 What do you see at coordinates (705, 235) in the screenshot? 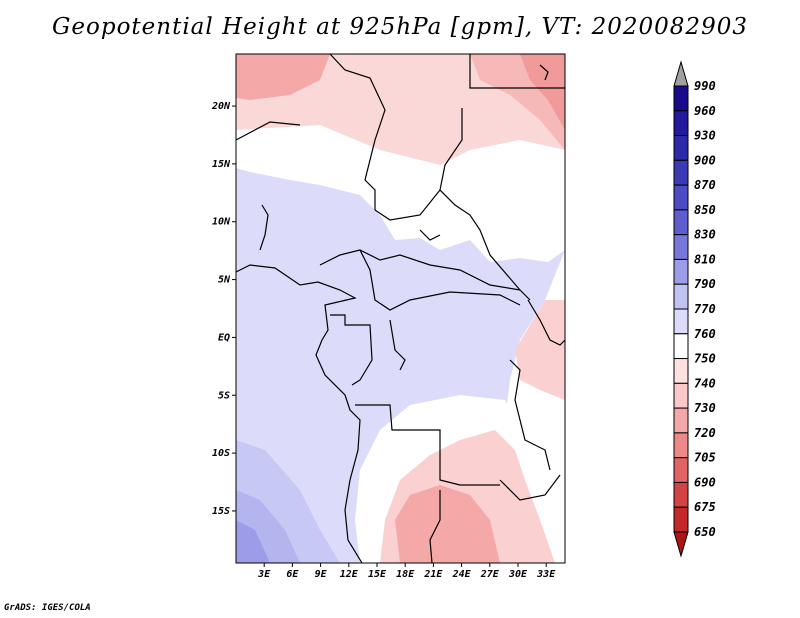
I see `colorbar-level-label: 830` at bounding box center [705, 235].